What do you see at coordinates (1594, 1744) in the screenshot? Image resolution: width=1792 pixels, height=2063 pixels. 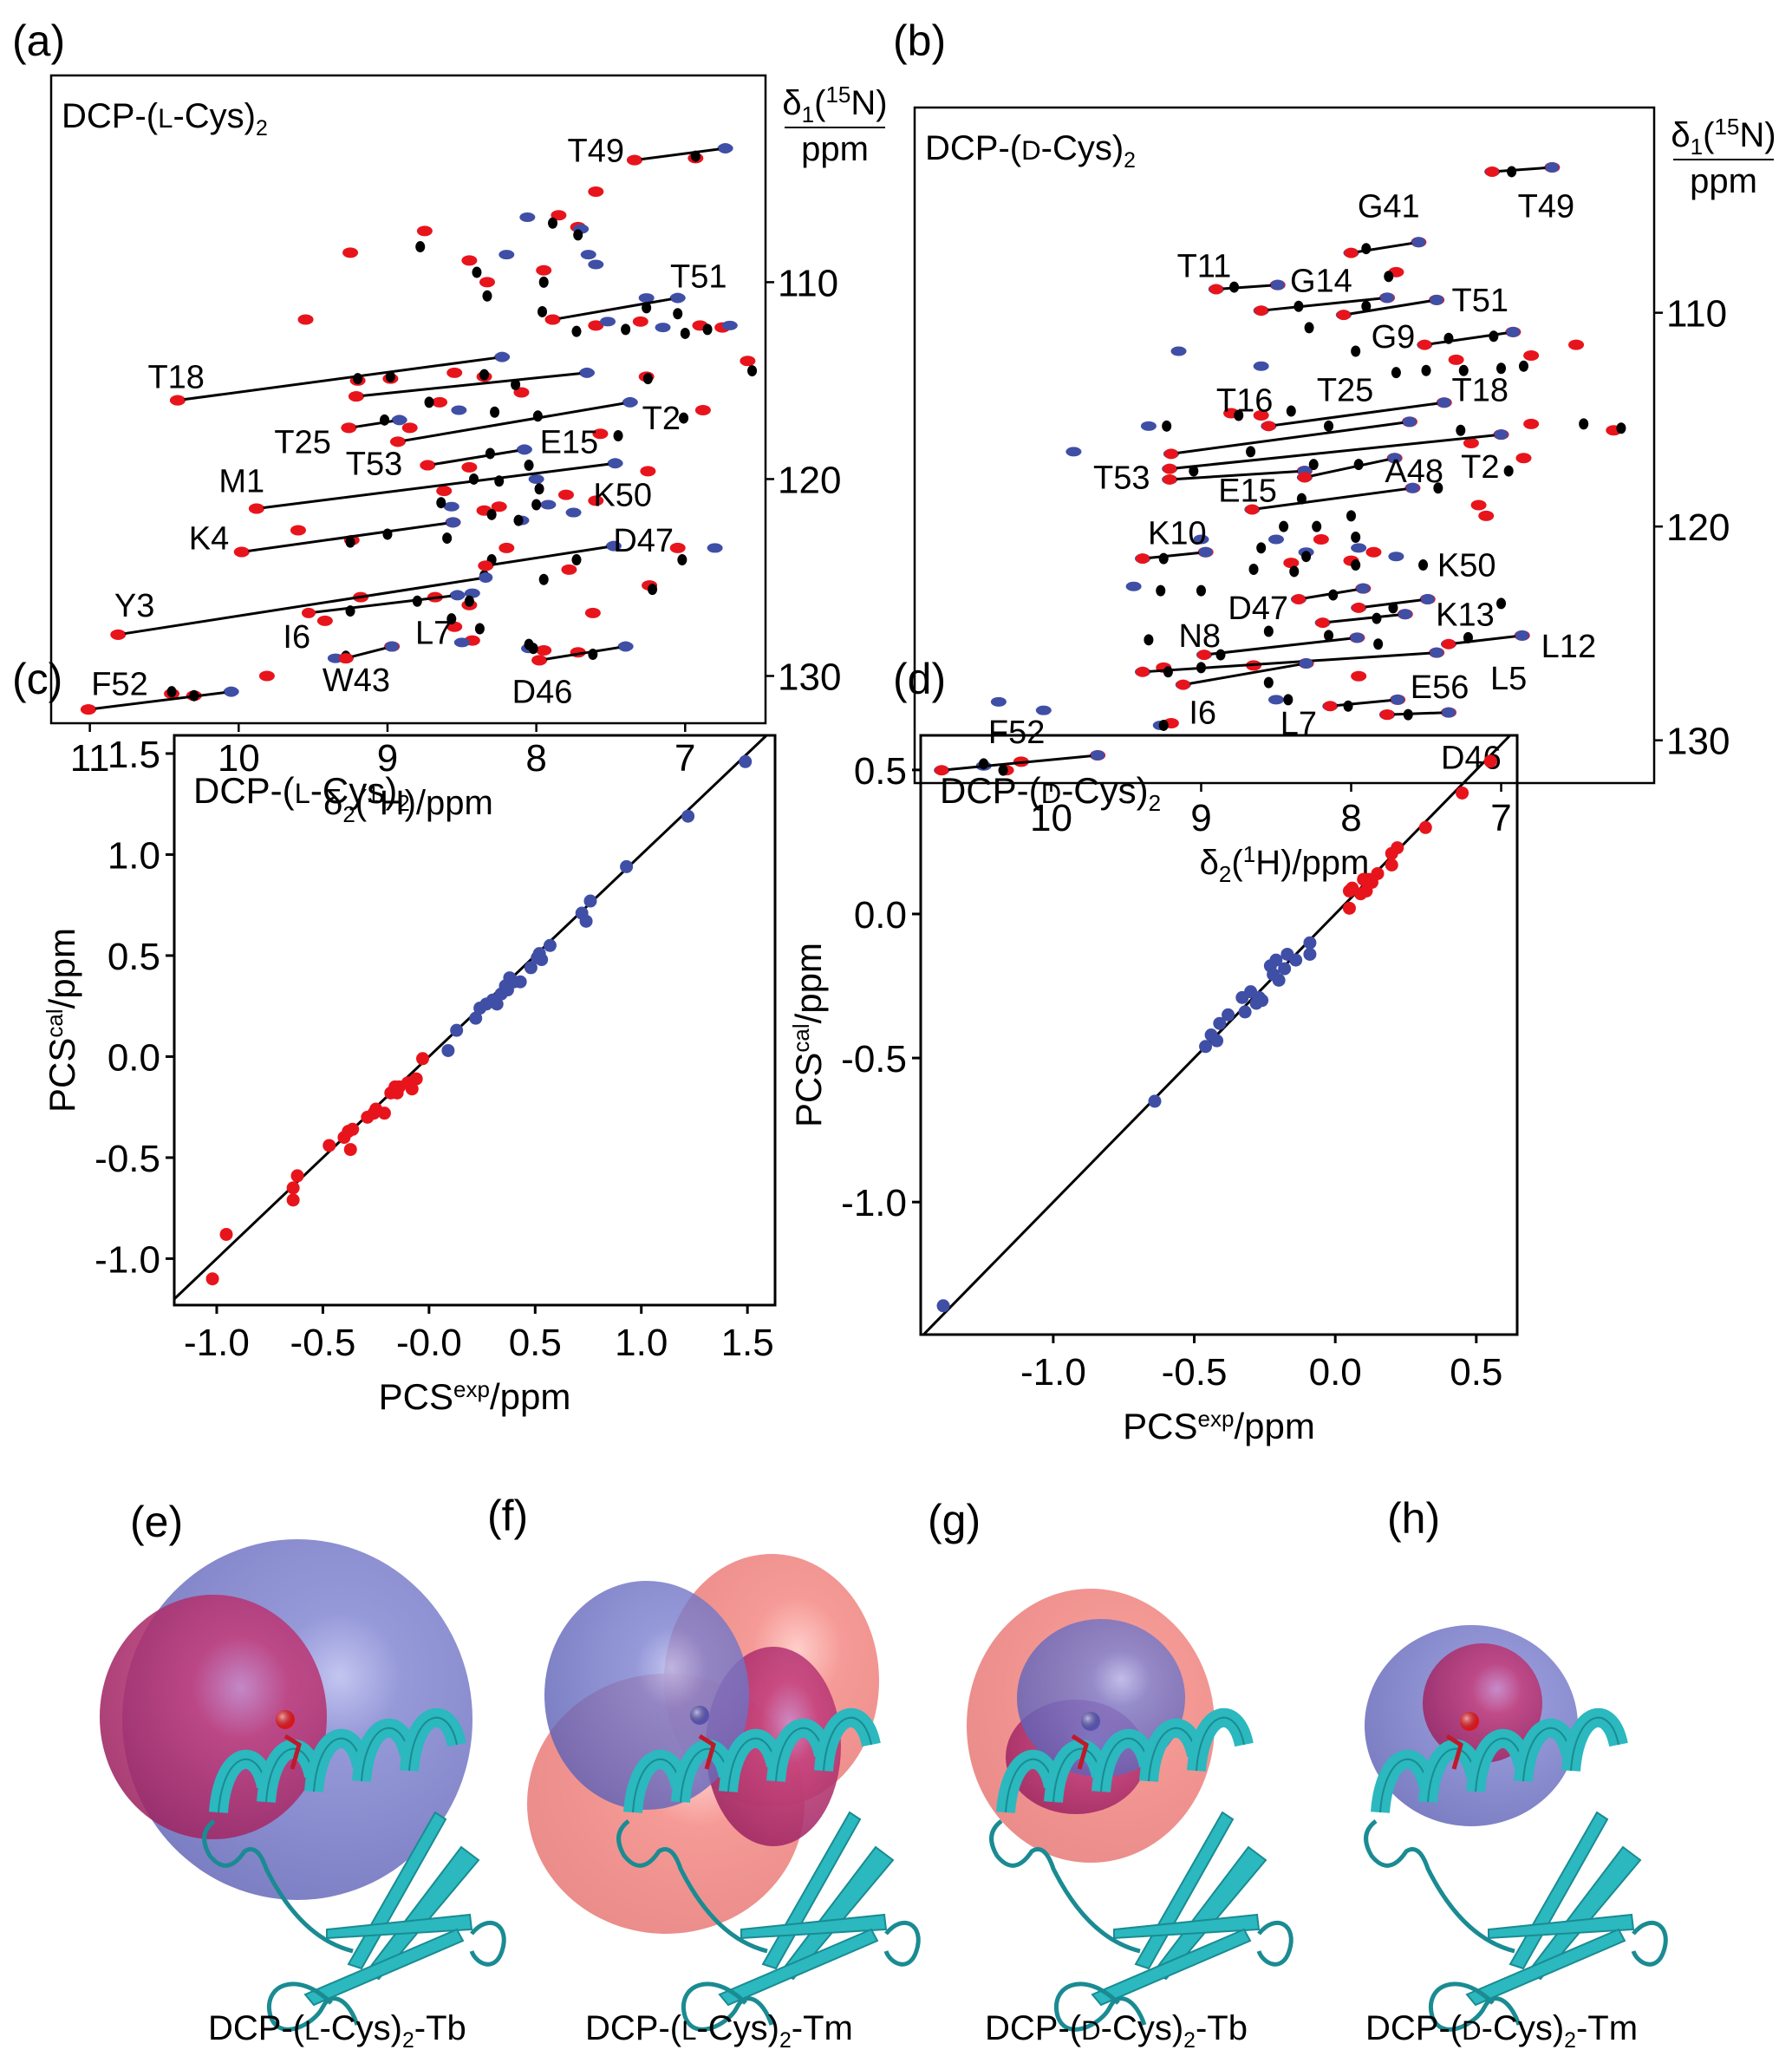 I see `helix-edge` at bounding box center [1594, 1744].